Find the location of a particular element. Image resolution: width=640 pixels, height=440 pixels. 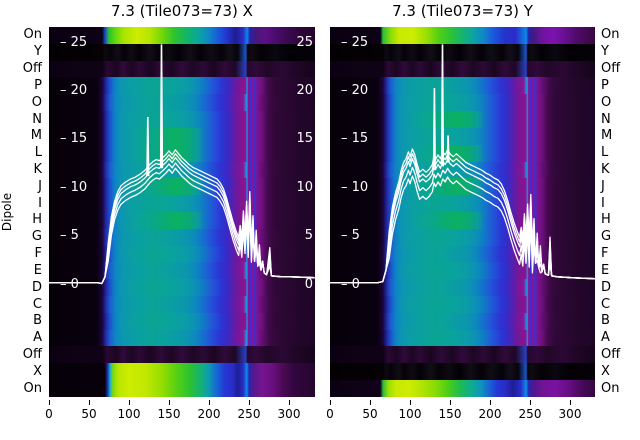

dipole-label-left-j-9: J is located at coordinates (40, 186).